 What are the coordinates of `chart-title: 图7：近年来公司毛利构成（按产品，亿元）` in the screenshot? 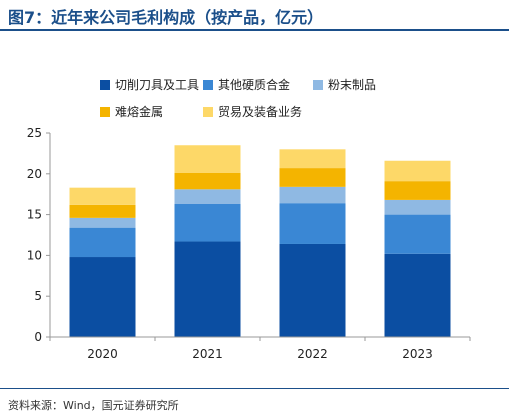 It's located at (166, 17).